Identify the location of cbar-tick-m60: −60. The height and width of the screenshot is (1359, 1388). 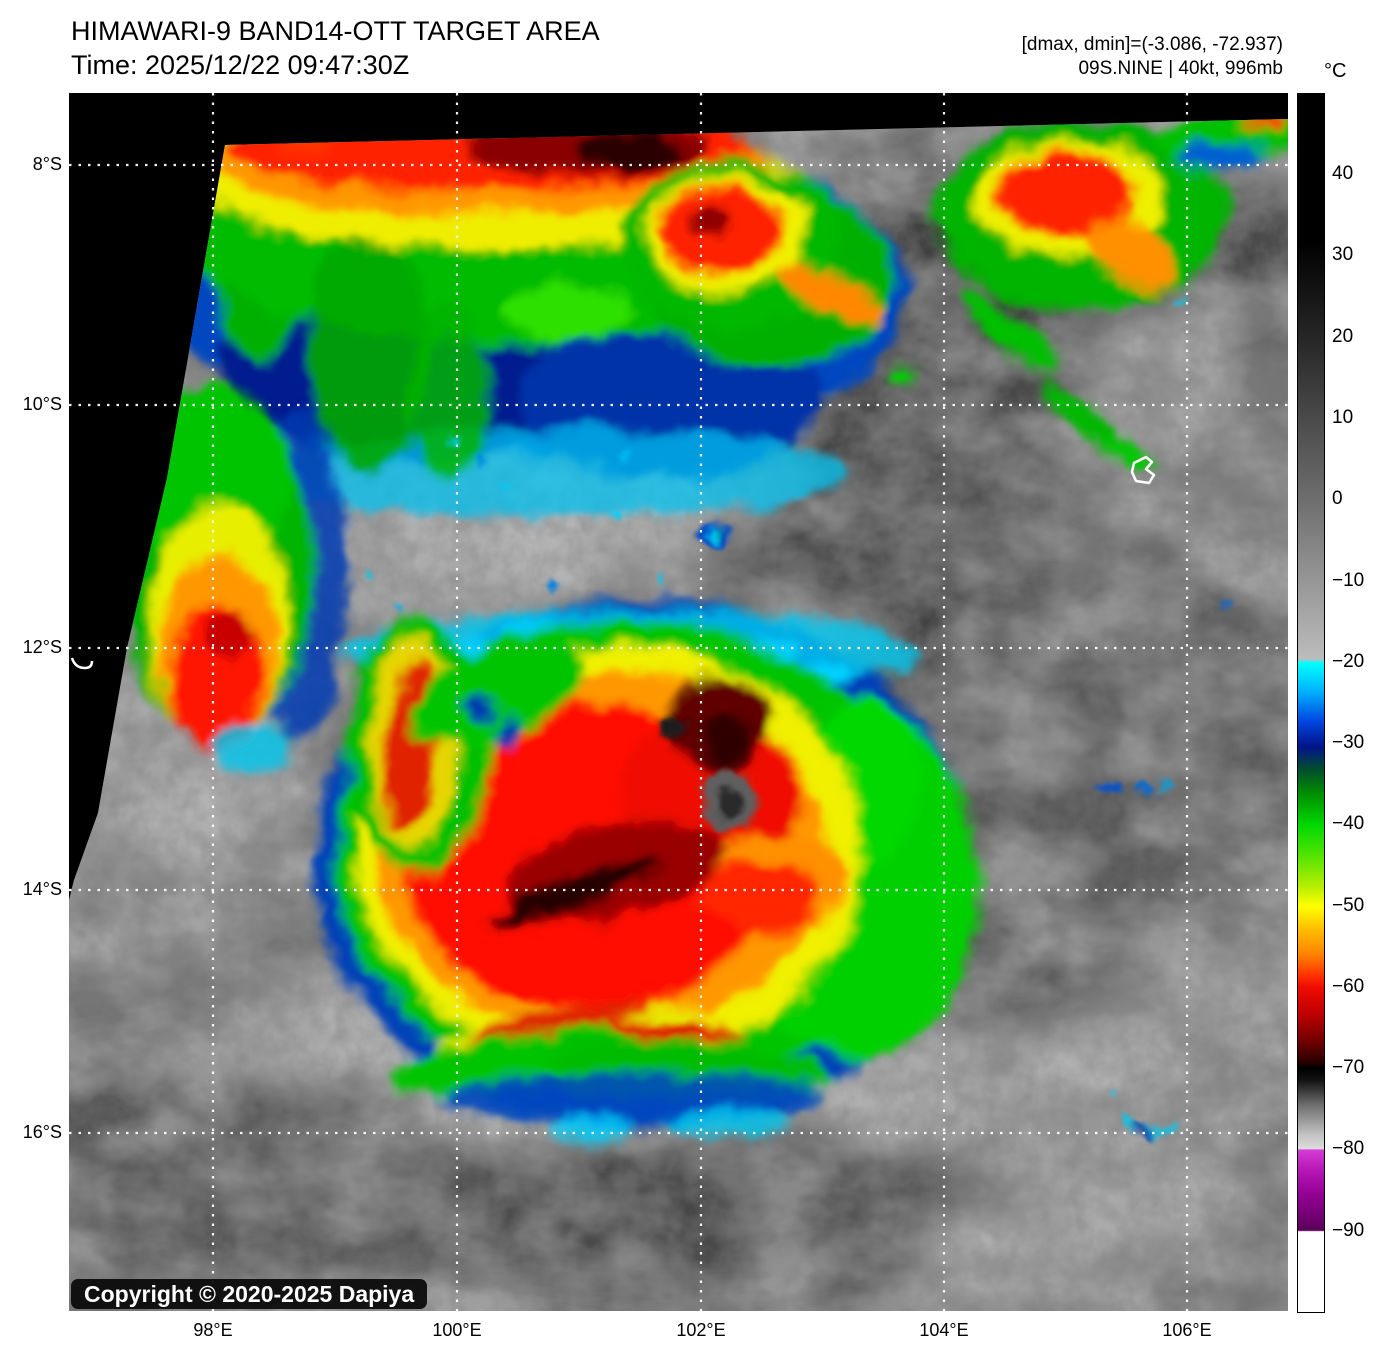
(1348, 986).